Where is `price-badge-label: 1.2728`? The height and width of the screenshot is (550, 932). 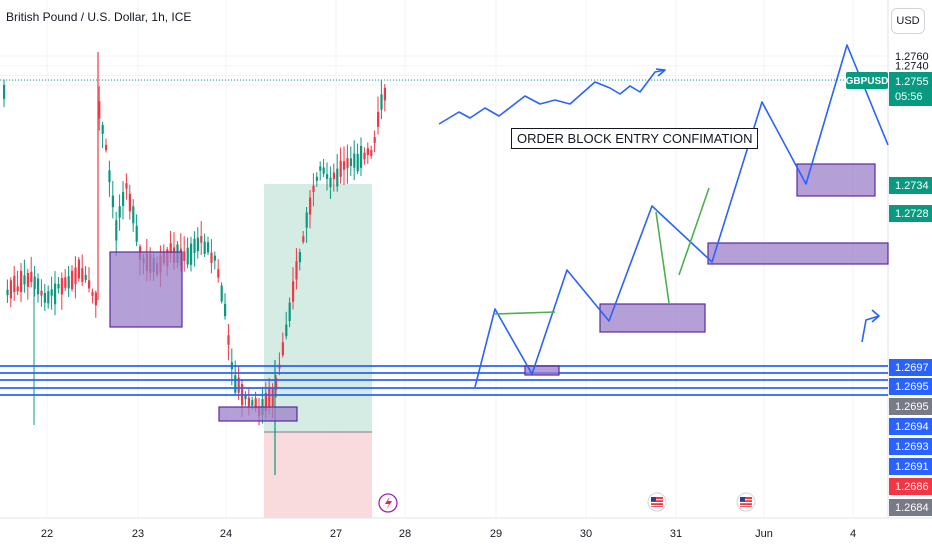
price-badge-label: 1.2728 is located at coordinates (912, 214).